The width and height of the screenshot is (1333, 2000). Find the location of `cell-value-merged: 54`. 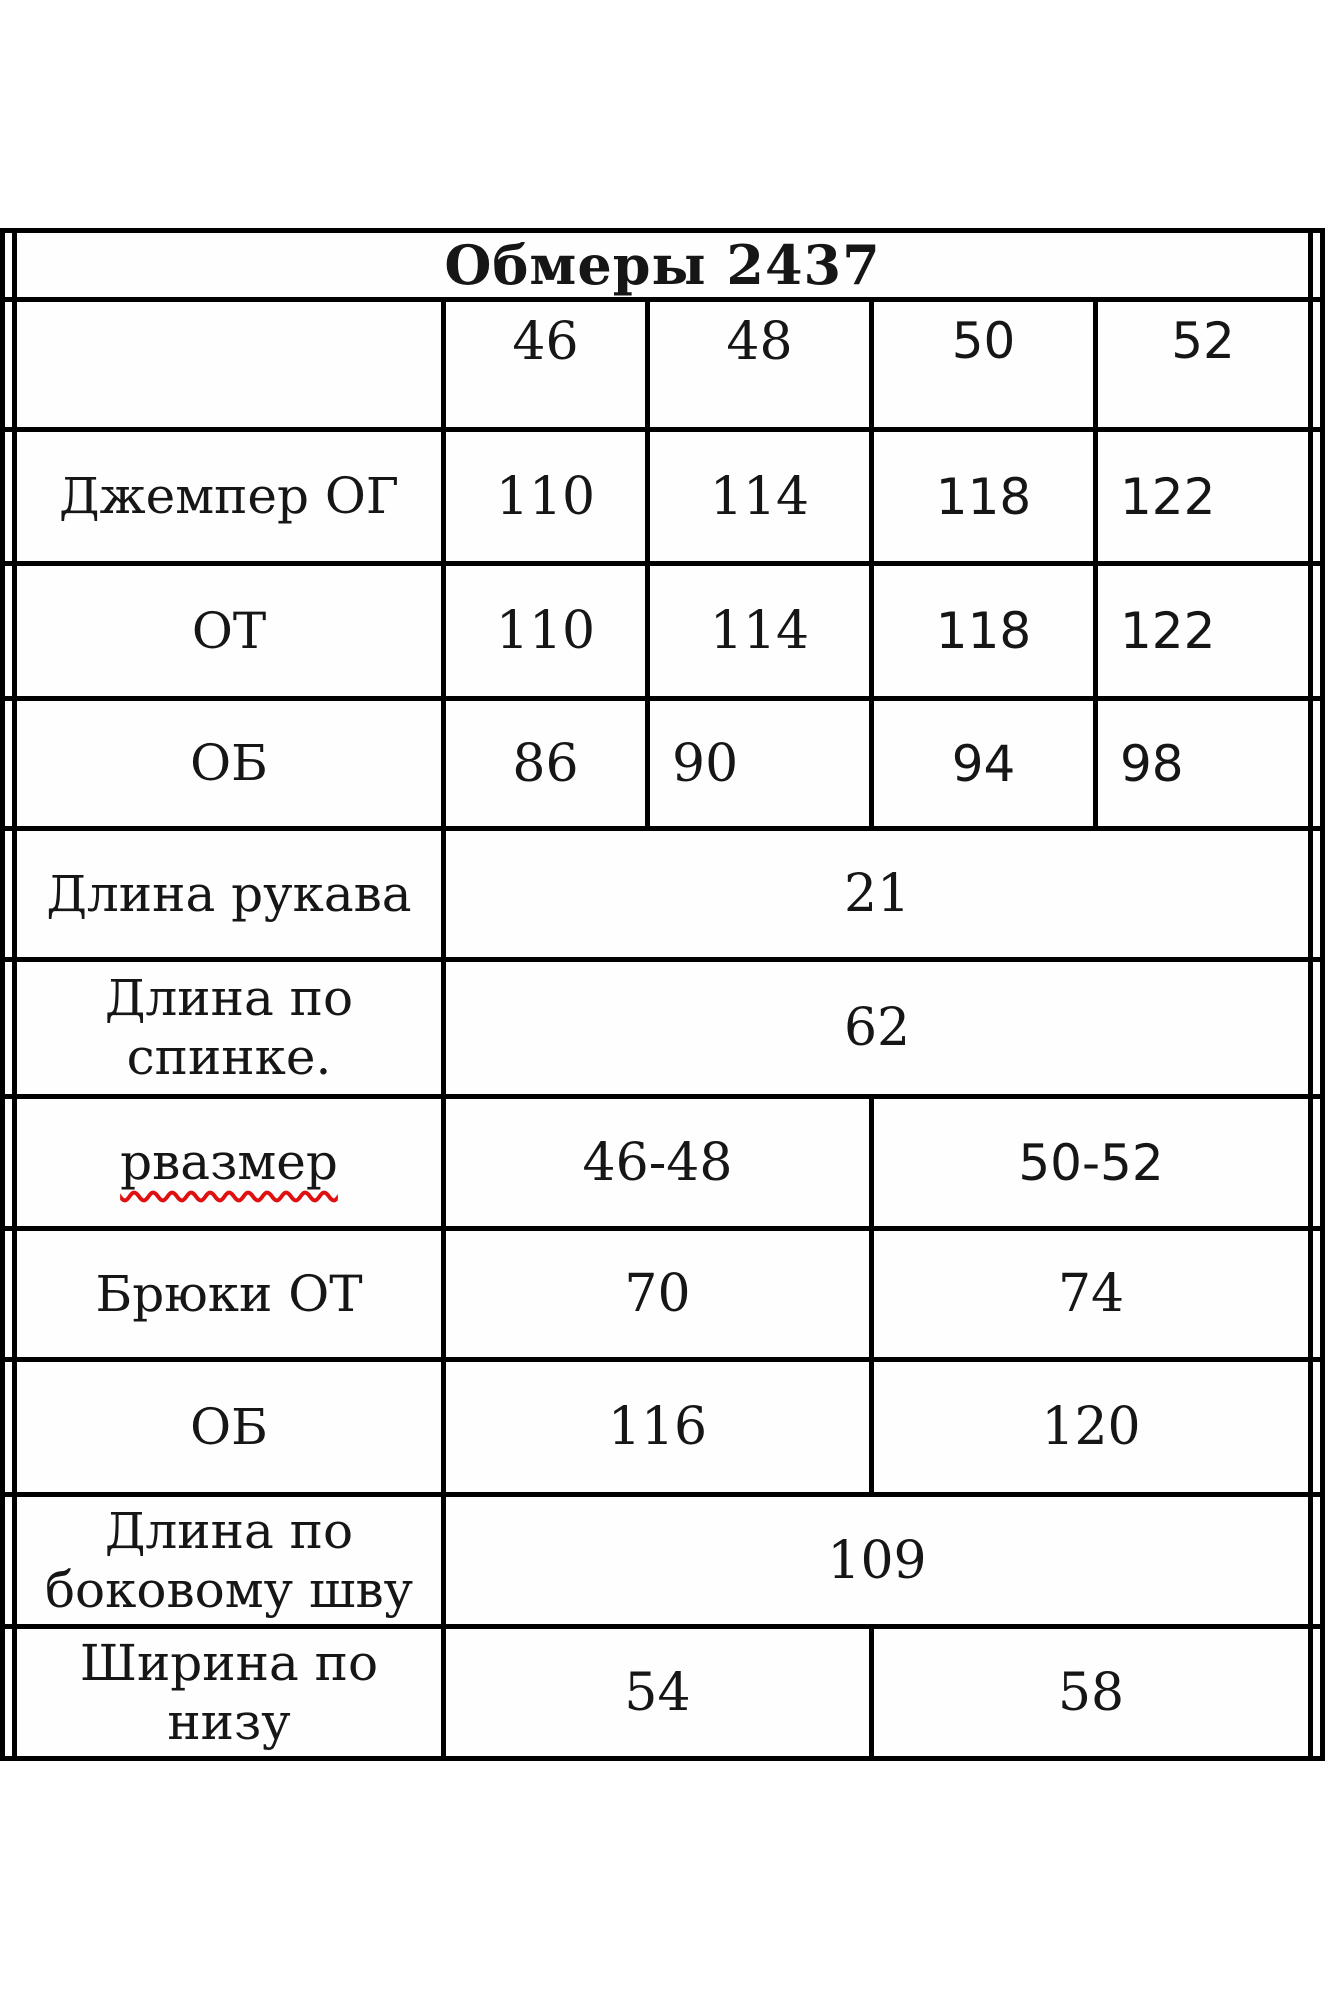

cell-value-merged: 54 is located at coordinates (657, 1692).